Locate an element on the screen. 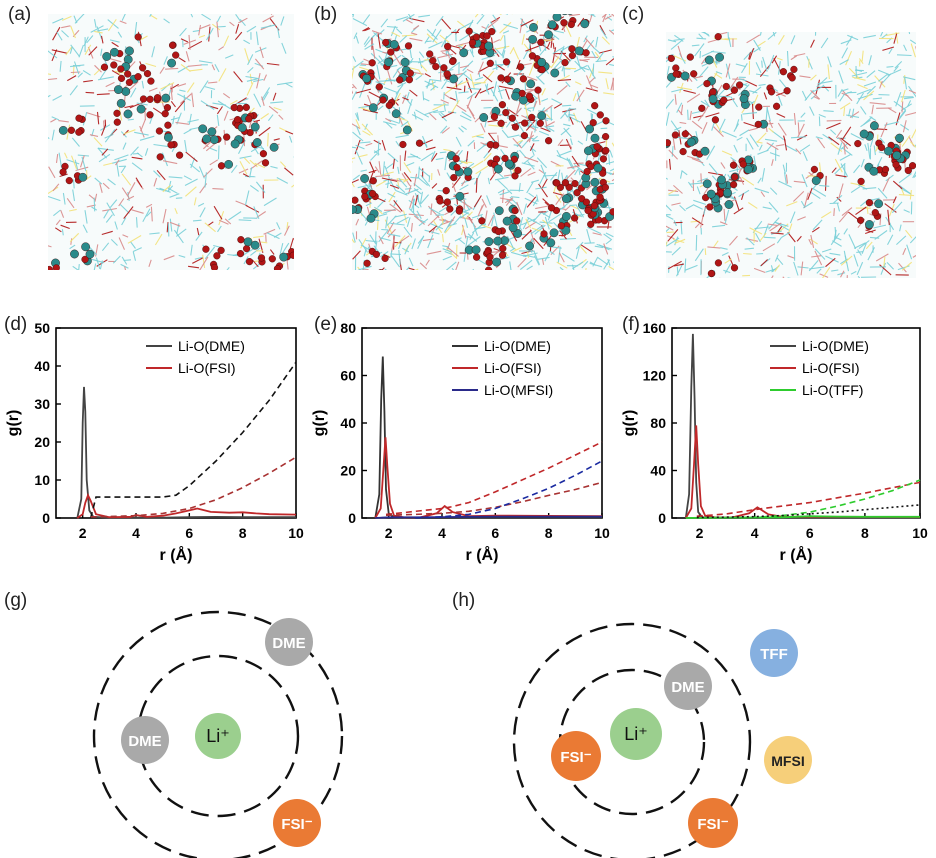  y-tick-label: 80 is located at coordinates (348, 328).